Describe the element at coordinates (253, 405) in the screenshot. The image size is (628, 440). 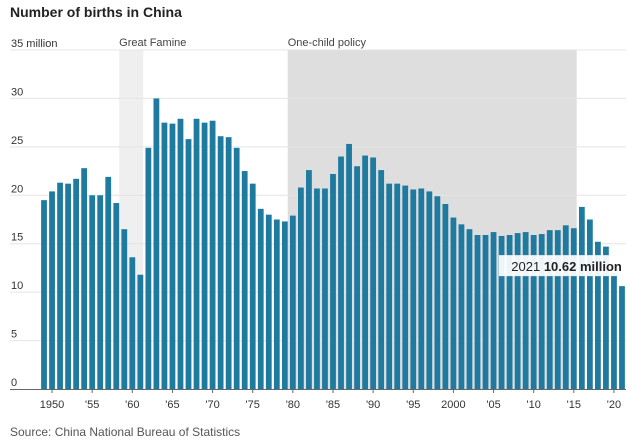
I see `x-tick-label: '75` at that location.